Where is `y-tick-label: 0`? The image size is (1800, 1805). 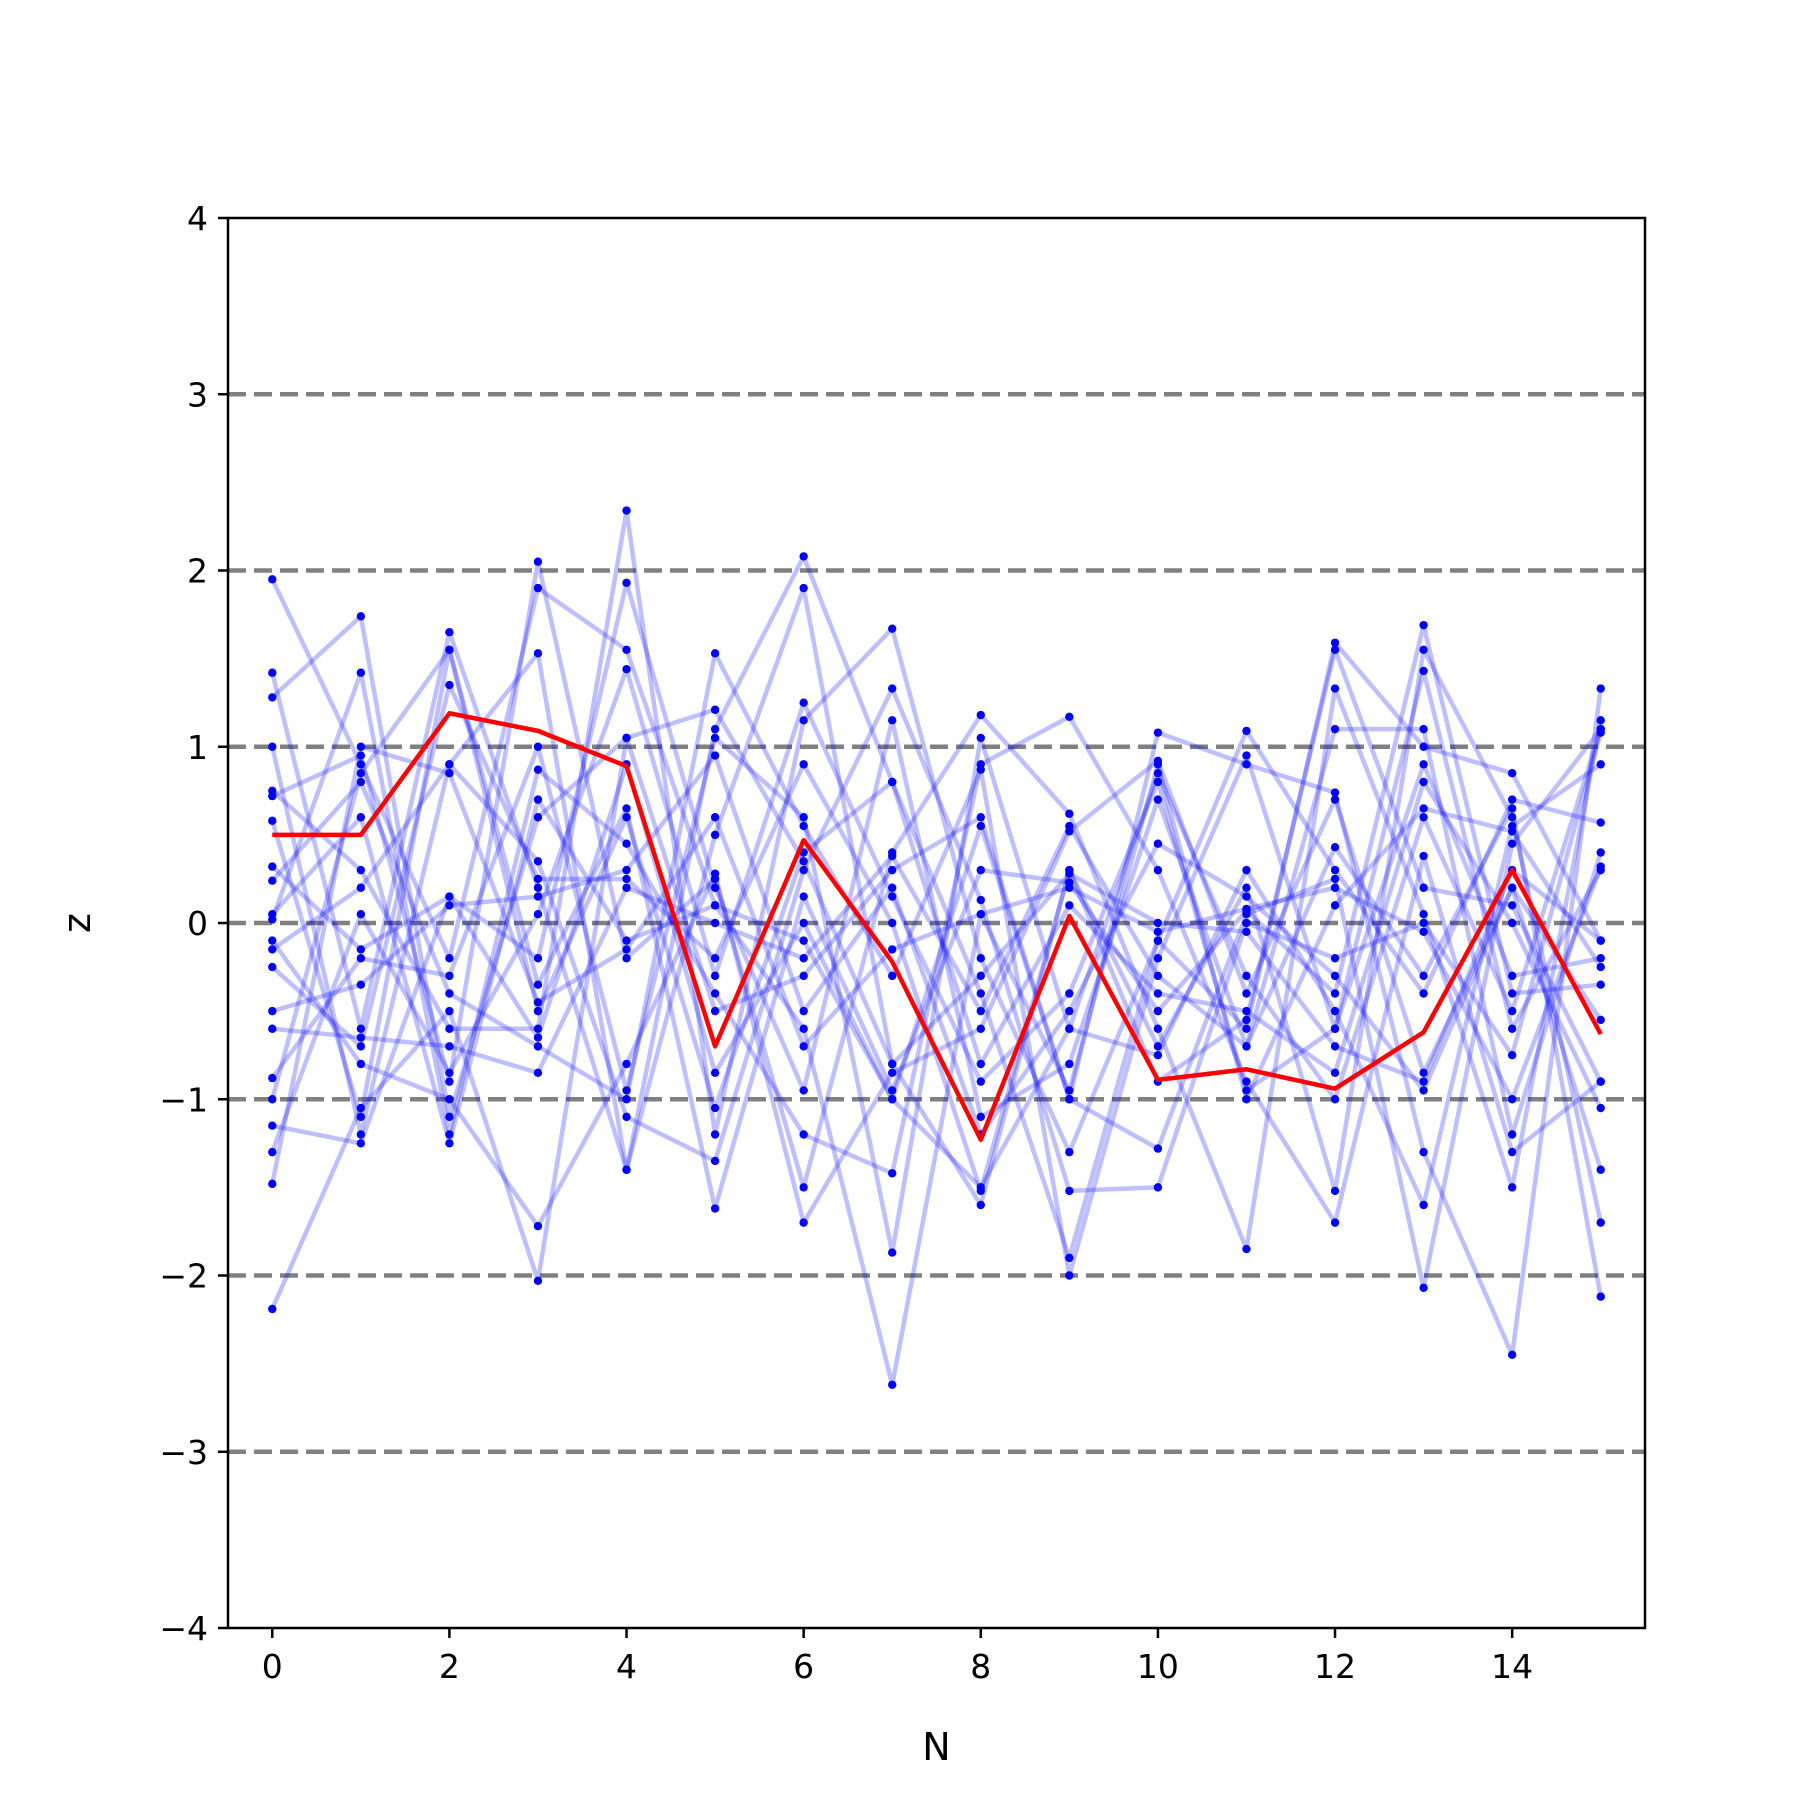
y-tick-label: 0 is located at coordinates (197, 923).